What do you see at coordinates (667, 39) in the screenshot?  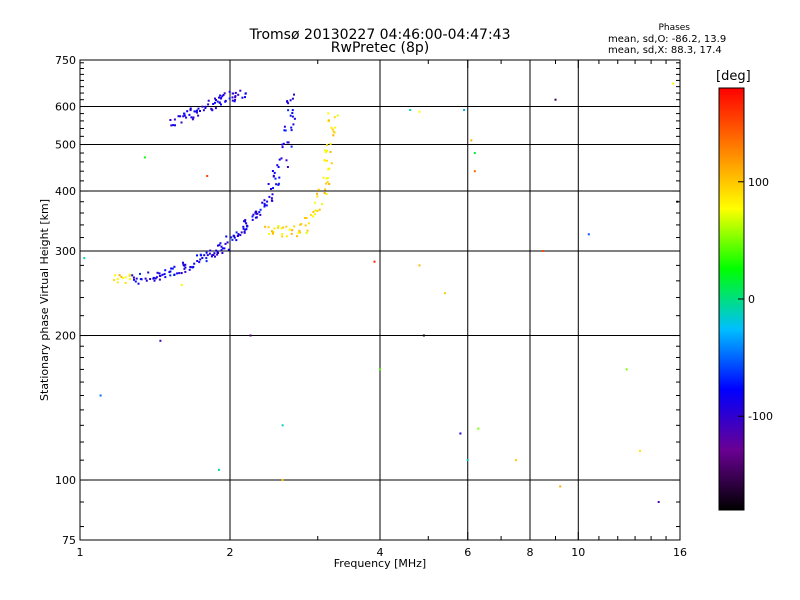 I see `stats-o-mode: mean, sd,O: -86.2, 13.9` at bounding box center [667, 39].